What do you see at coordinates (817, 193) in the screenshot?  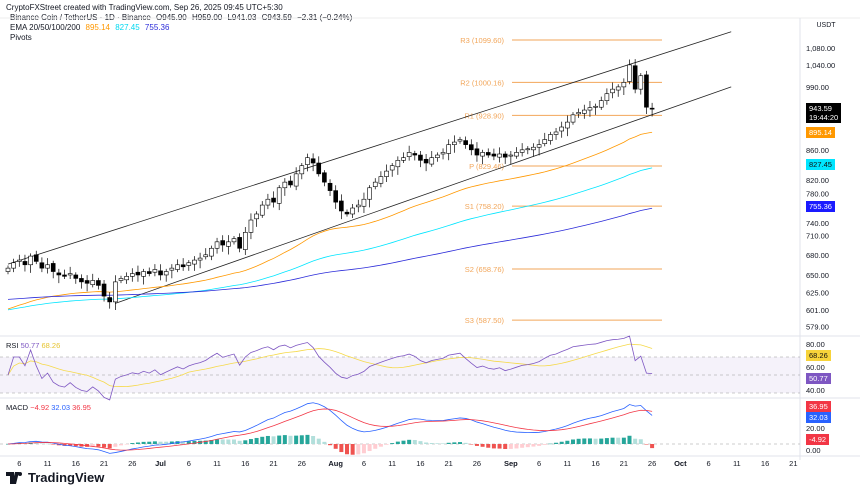 I see `price-tick: 780.00` at bounding box center [817, 193].